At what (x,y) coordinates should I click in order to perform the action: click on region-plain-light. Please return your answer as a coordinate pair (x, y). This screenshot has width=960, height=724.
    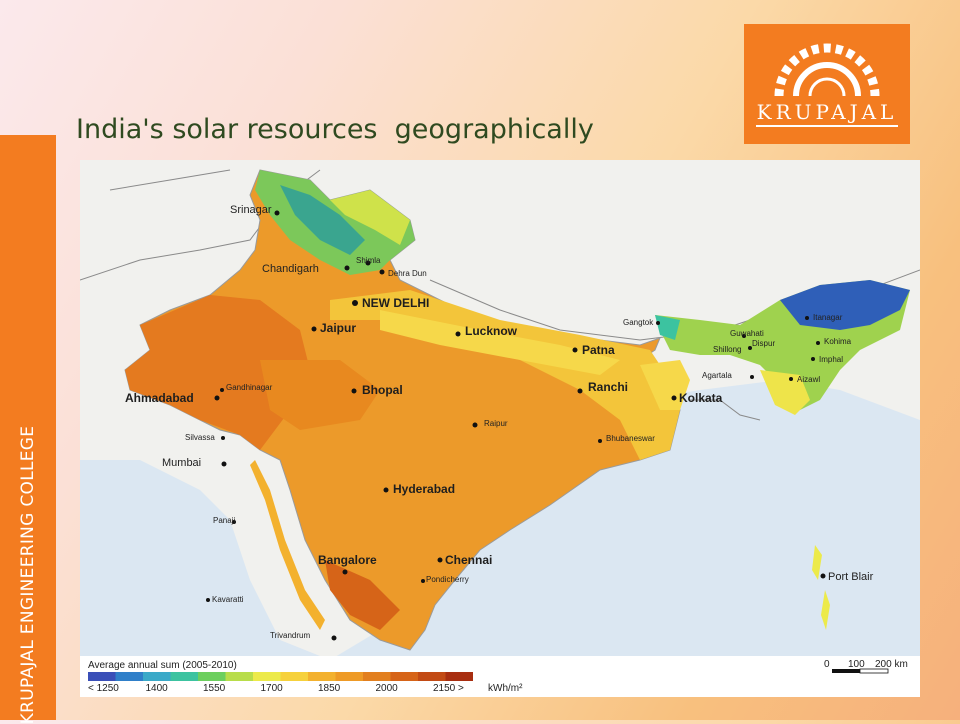
    Looking at the image, I should click on (500, 342).